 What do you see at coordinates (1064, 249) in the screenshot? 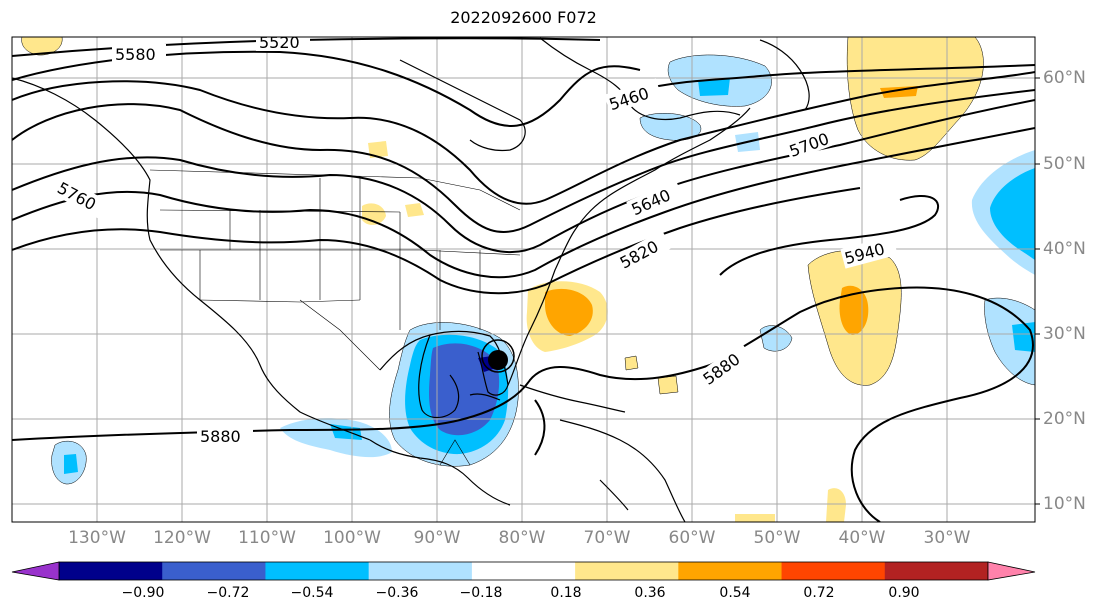
I see `lat-tick-label: 40°N` at bounding box center [1064, 249].